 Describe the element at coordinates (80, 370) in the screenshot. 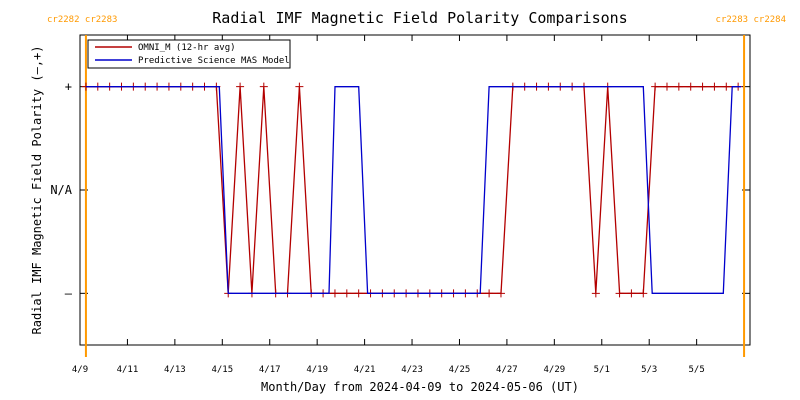

I see `x-tick-label: 4/9` at that location.